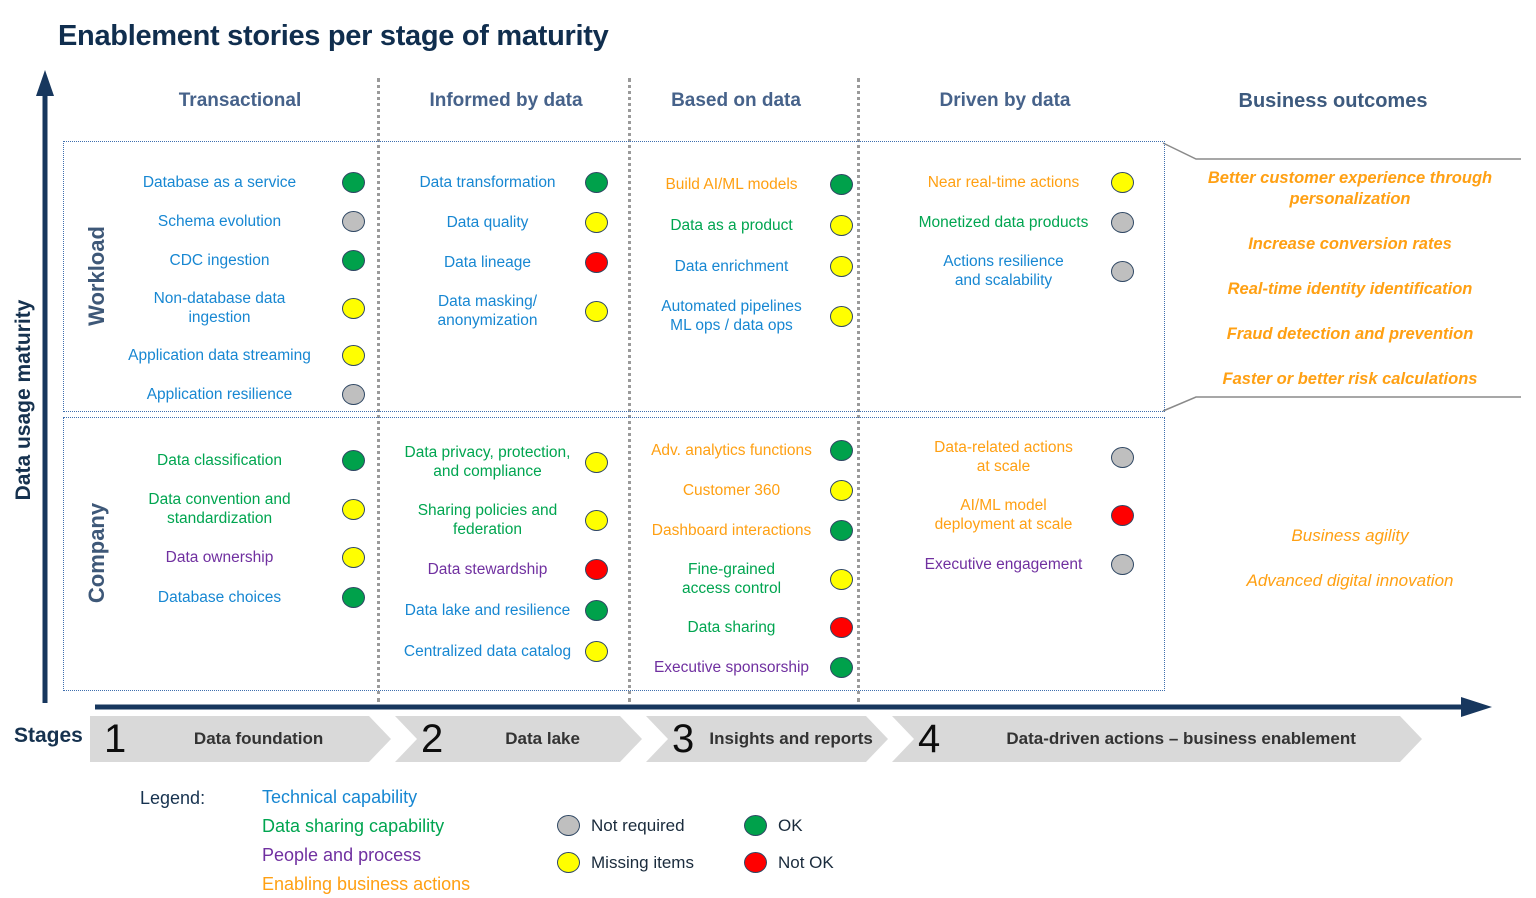 Image resolution: width=1536 pixels, height=898 pixels. Describe the element at coordinates (487, 520) in the screenshot. I see `capability-label: Sharing policies and federation` at that location.